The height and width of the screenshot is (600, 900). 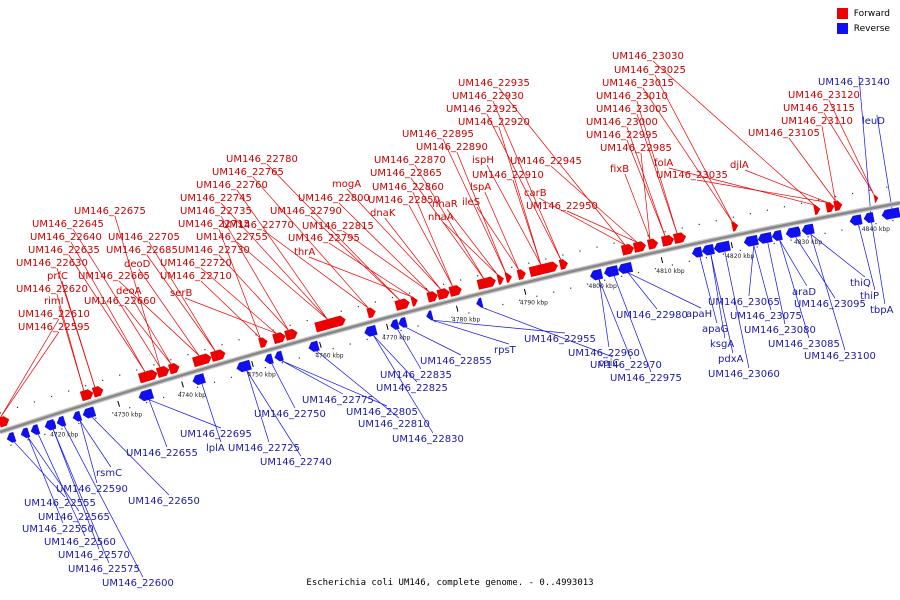 What do you see at coordinates (863, 13) in the screenshot?
I see `legend-forward: Forward` at bounding box center [863, 13].